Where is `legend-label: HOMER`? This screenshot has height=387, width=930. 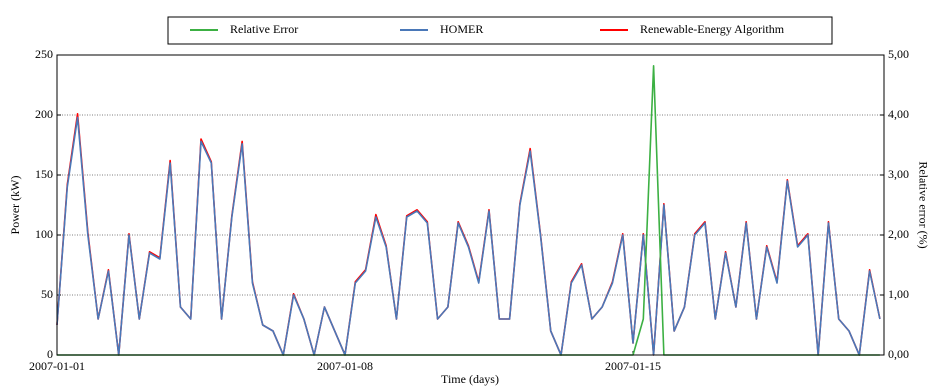 legend-label: HOMER is located at coordinates (461, 29).